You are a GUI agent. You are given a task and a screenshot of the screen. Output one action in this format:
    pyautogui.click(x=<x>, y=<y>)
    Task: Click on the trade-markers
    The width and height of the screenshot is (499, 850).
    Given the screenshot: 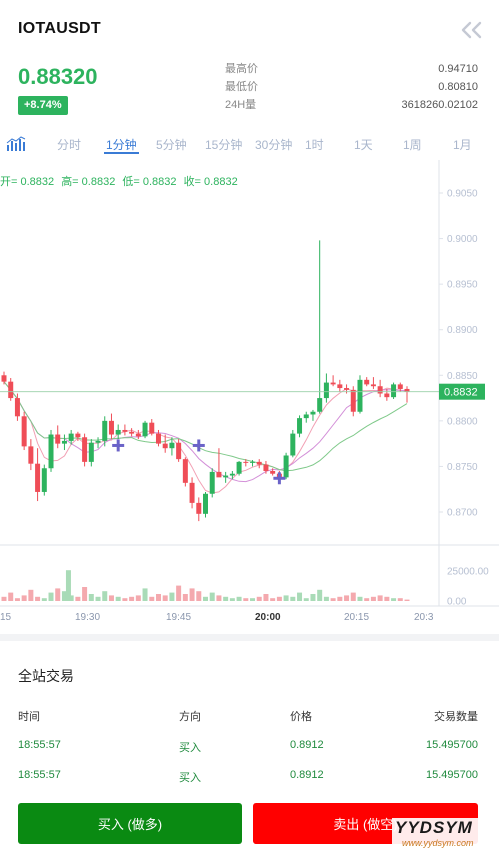 What is the action you would take?
    pyautogui.click(x=199, y=462)
    